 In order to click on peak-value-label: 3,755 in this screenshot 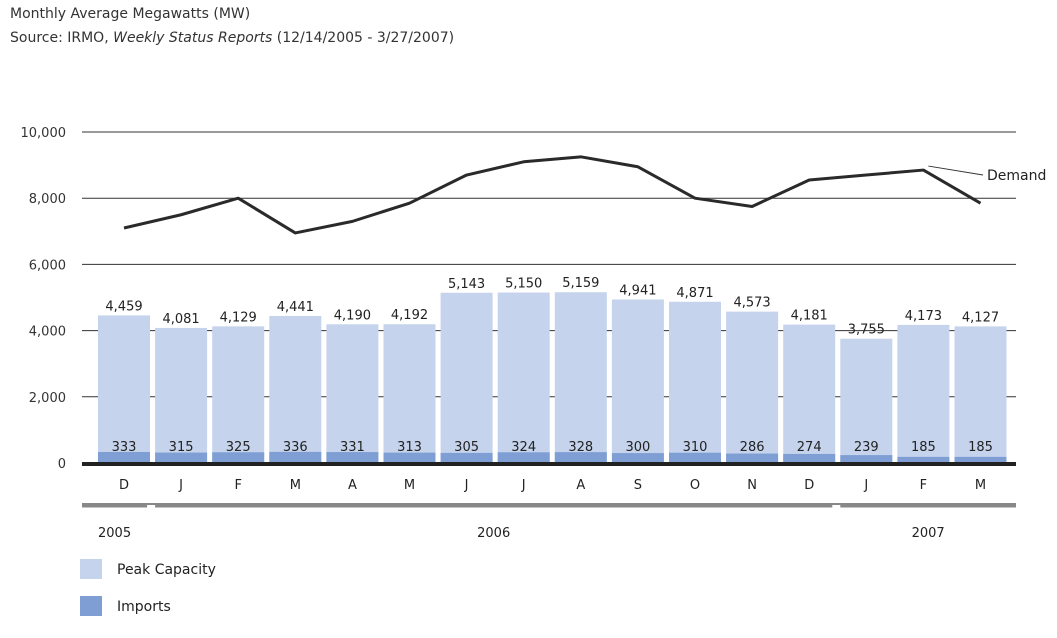, I will do `click(866, 330)`.